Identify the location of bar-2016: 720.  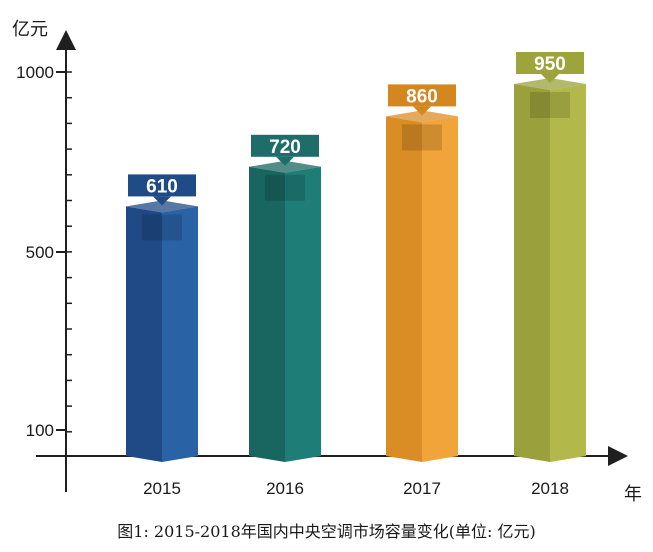
(285, 298).